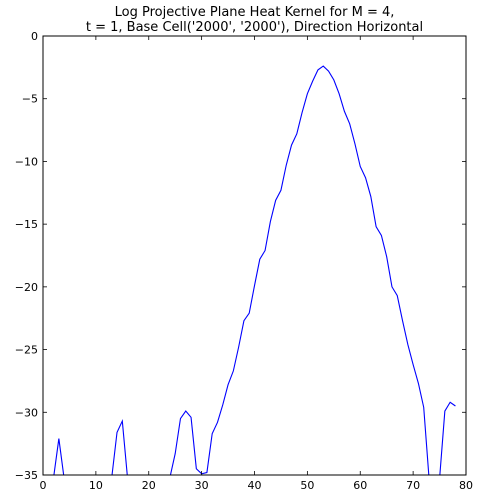 The height and width of the screenshot is (496, 479). I want to click on x-tick-label: 30, so click(202, 485).